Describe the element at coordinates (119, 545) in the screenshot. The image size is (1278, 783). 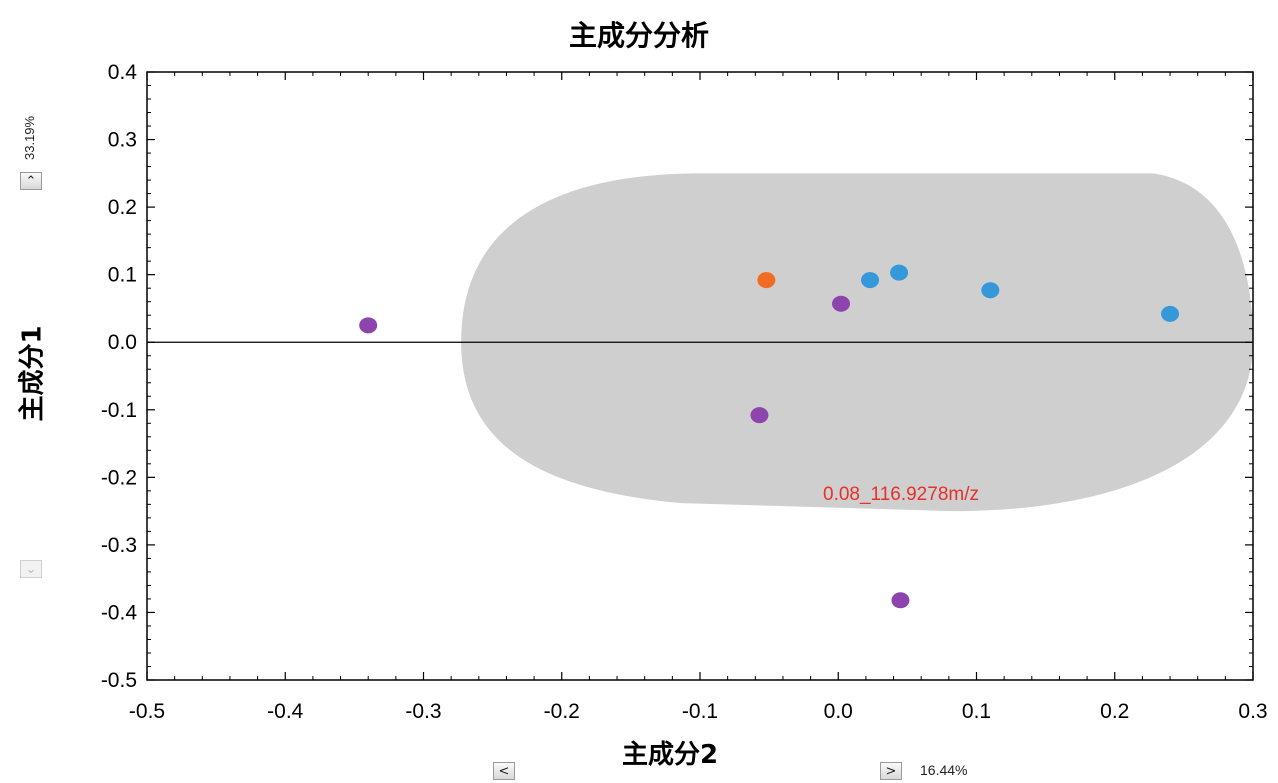
I see `y-tick-label: -0.3` at that location.